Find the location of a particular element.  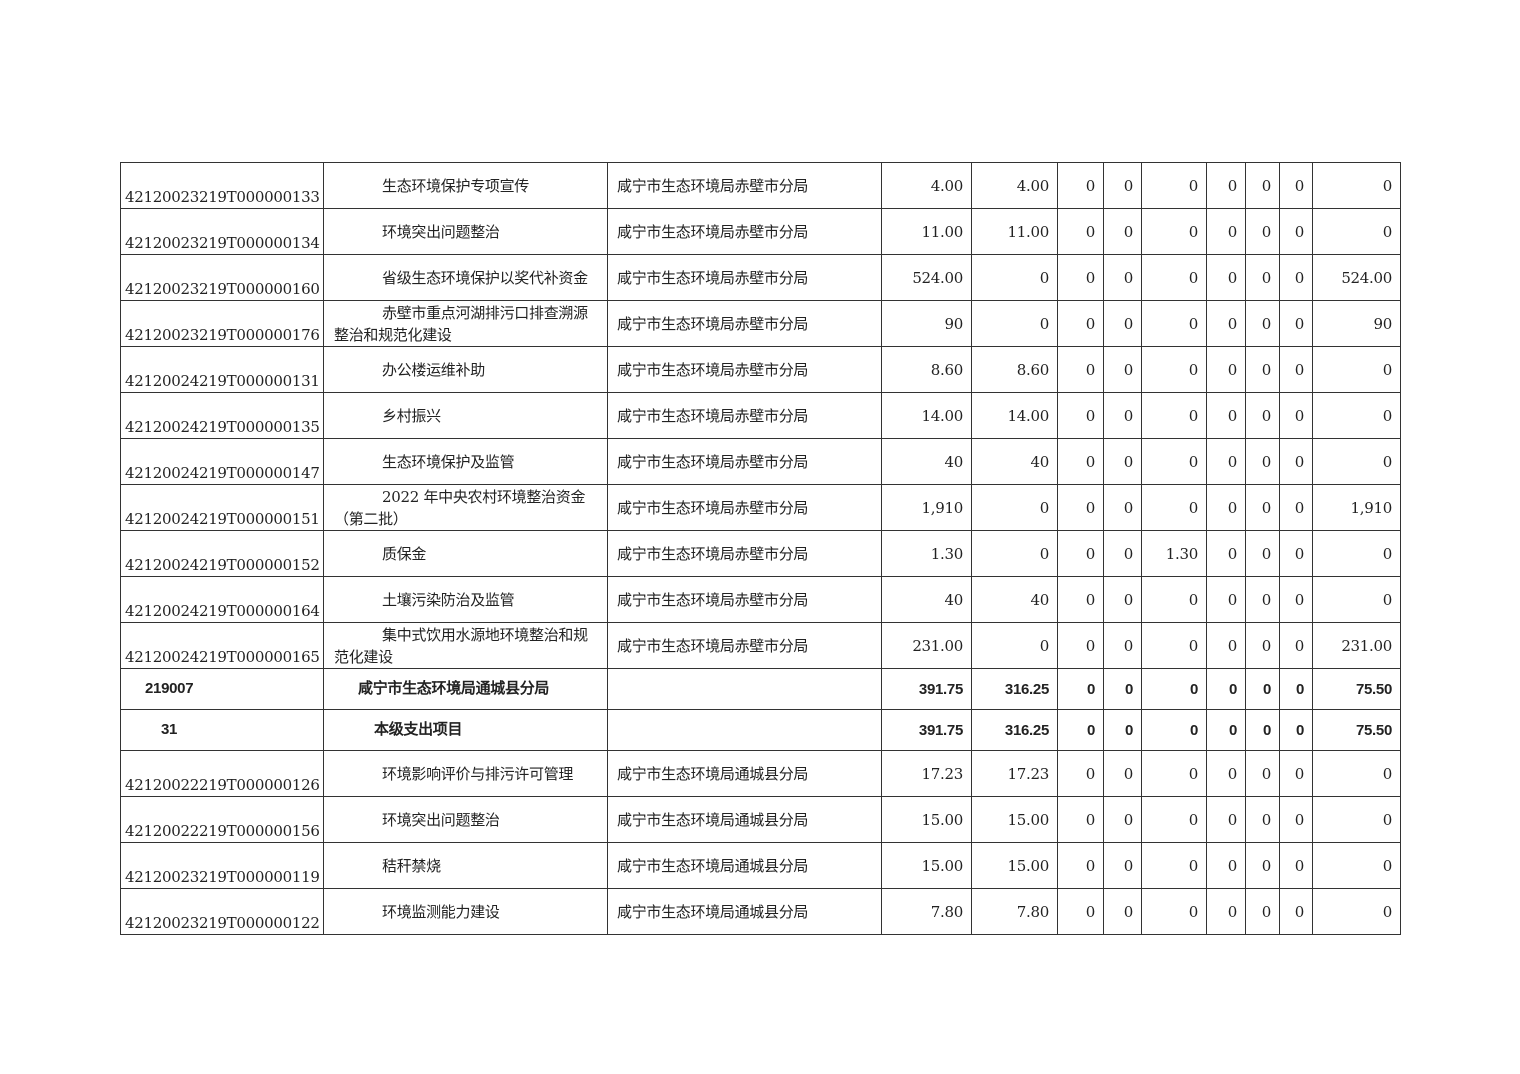

amount-cell: 231.00 is located at coordinates (926, 645).